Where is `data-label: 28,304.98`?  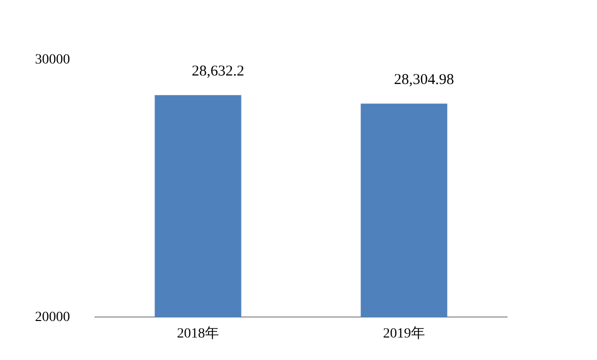
data-label: 28,304.98 is located at coordinates (424, 80).